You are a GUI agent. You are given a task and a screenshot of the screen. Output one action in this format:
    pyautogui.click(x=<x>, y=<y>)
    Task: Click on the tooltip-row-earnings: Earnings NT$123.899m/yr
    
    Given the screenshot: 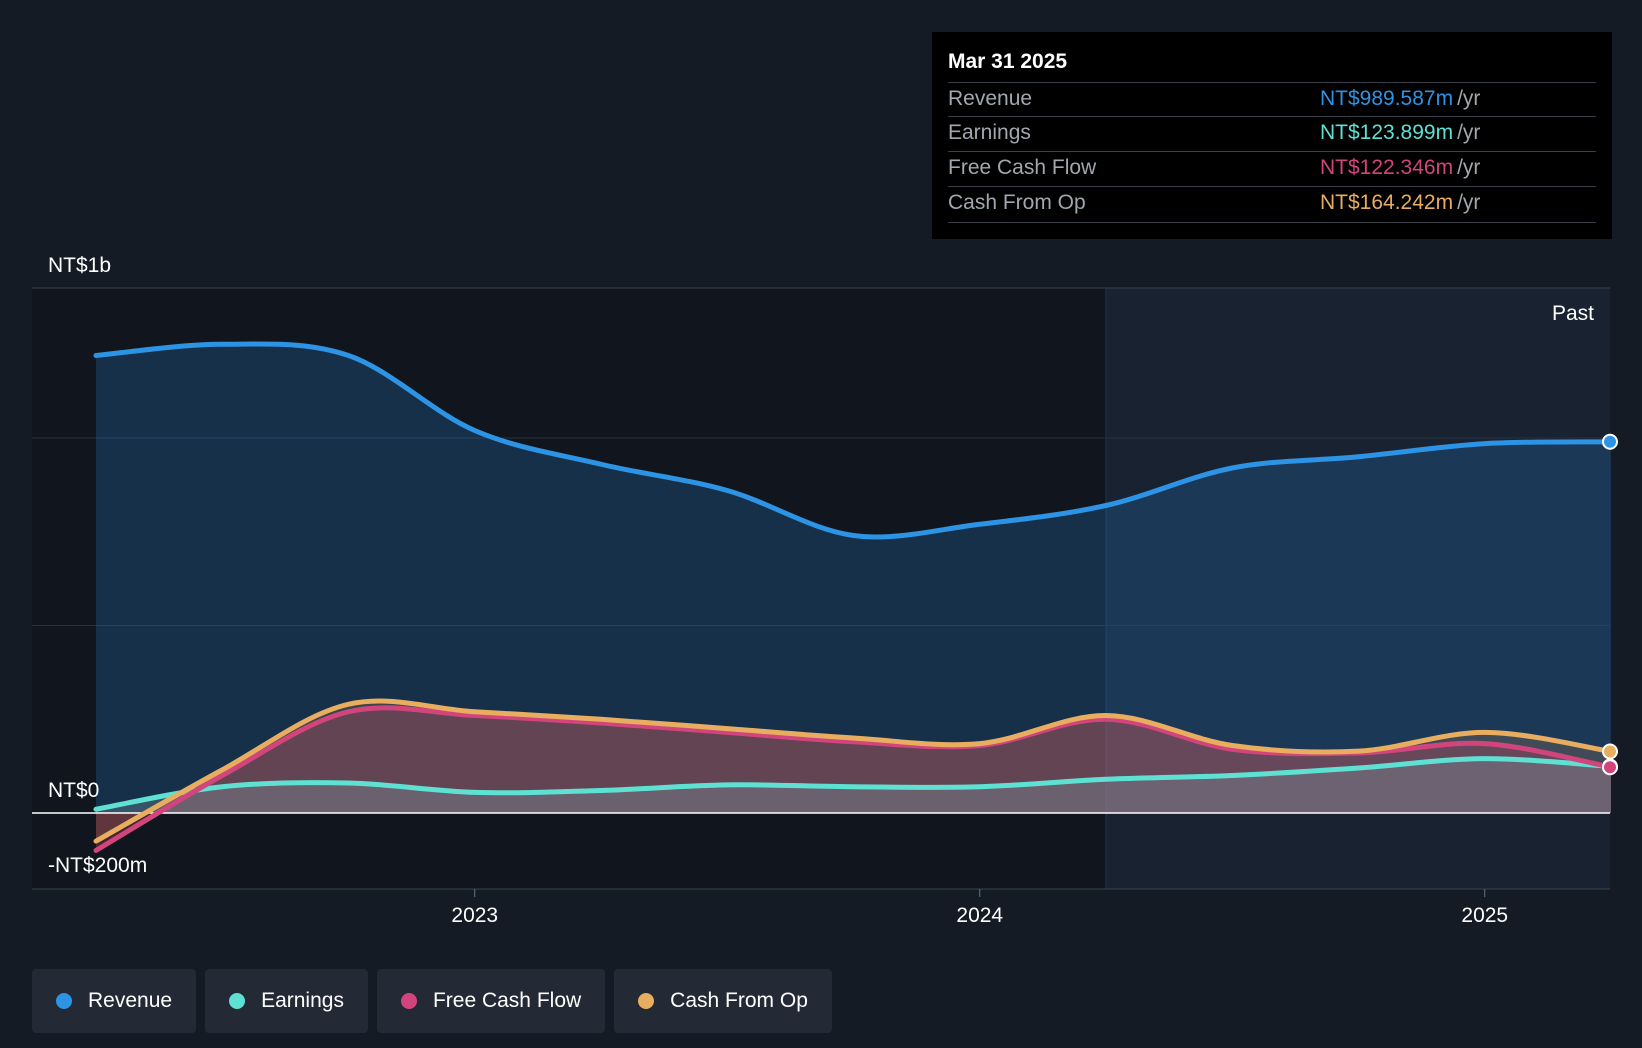 What is the action you would take?
    pyautogui.click(x=1272, y=133)
    